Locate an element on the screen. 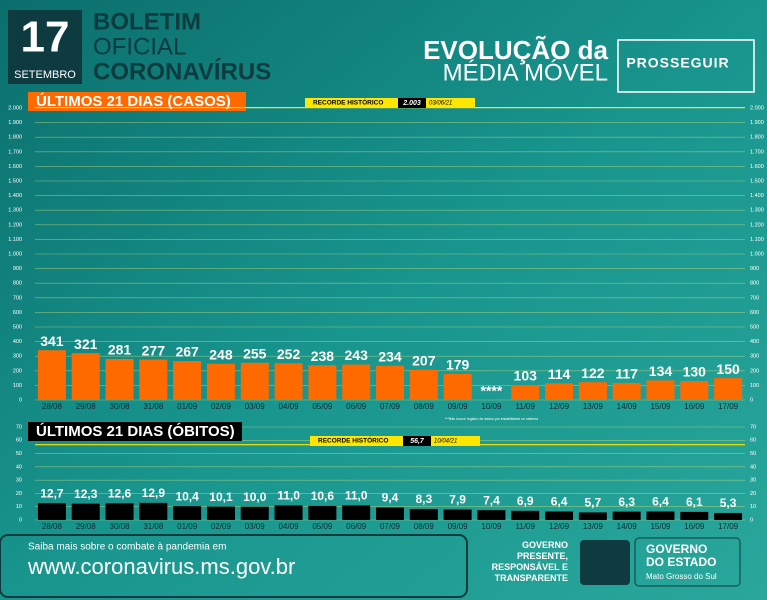 The width and height of the screenshot is (767, 600). month: SETEMBRO is located at coordinates (45, 75).